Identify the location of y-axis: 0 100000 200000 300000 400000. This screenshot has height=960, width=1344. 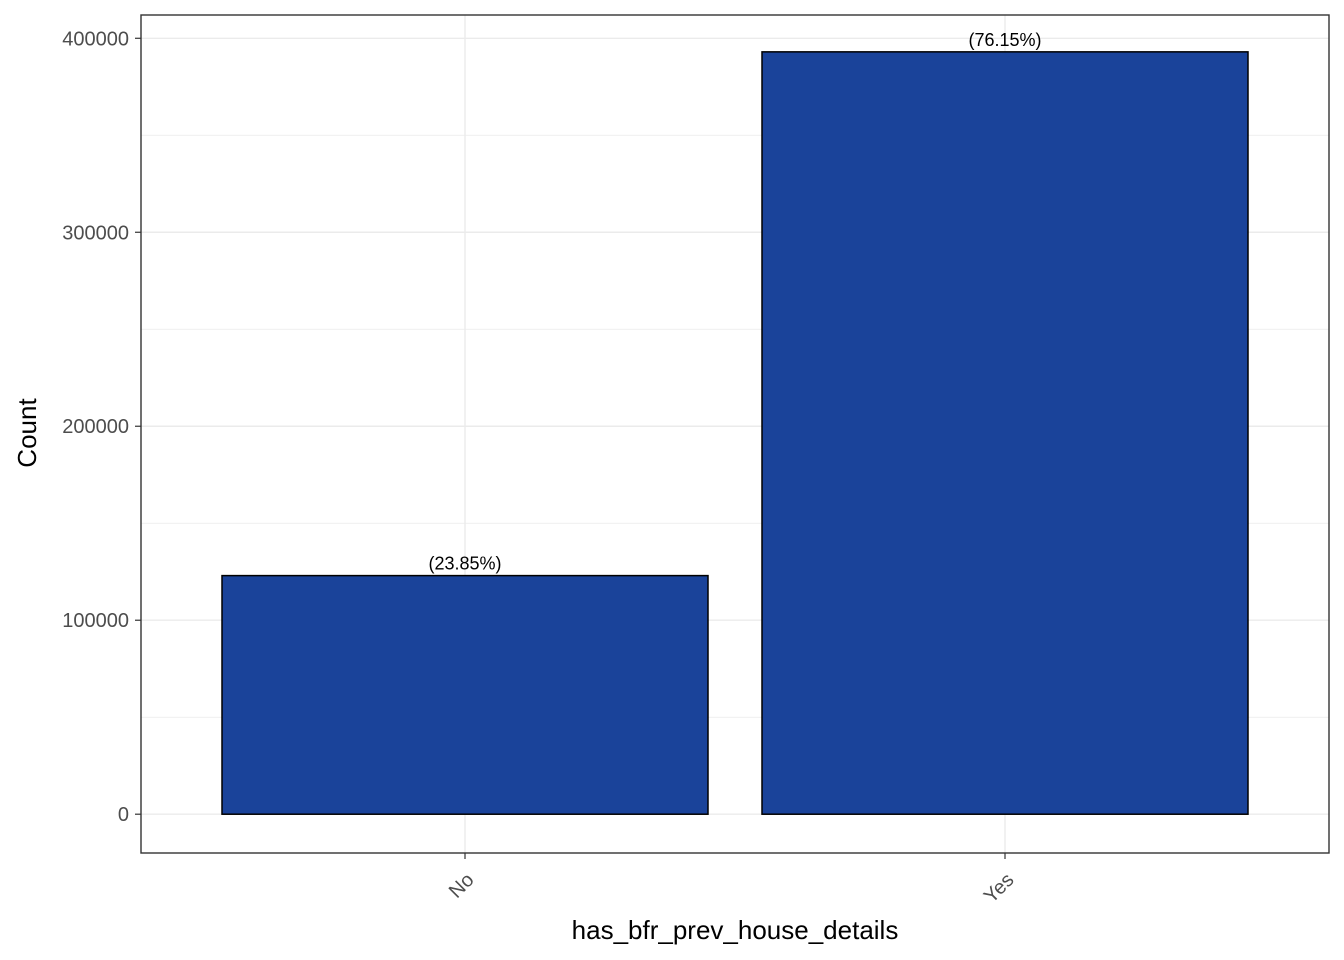
(101, 427).